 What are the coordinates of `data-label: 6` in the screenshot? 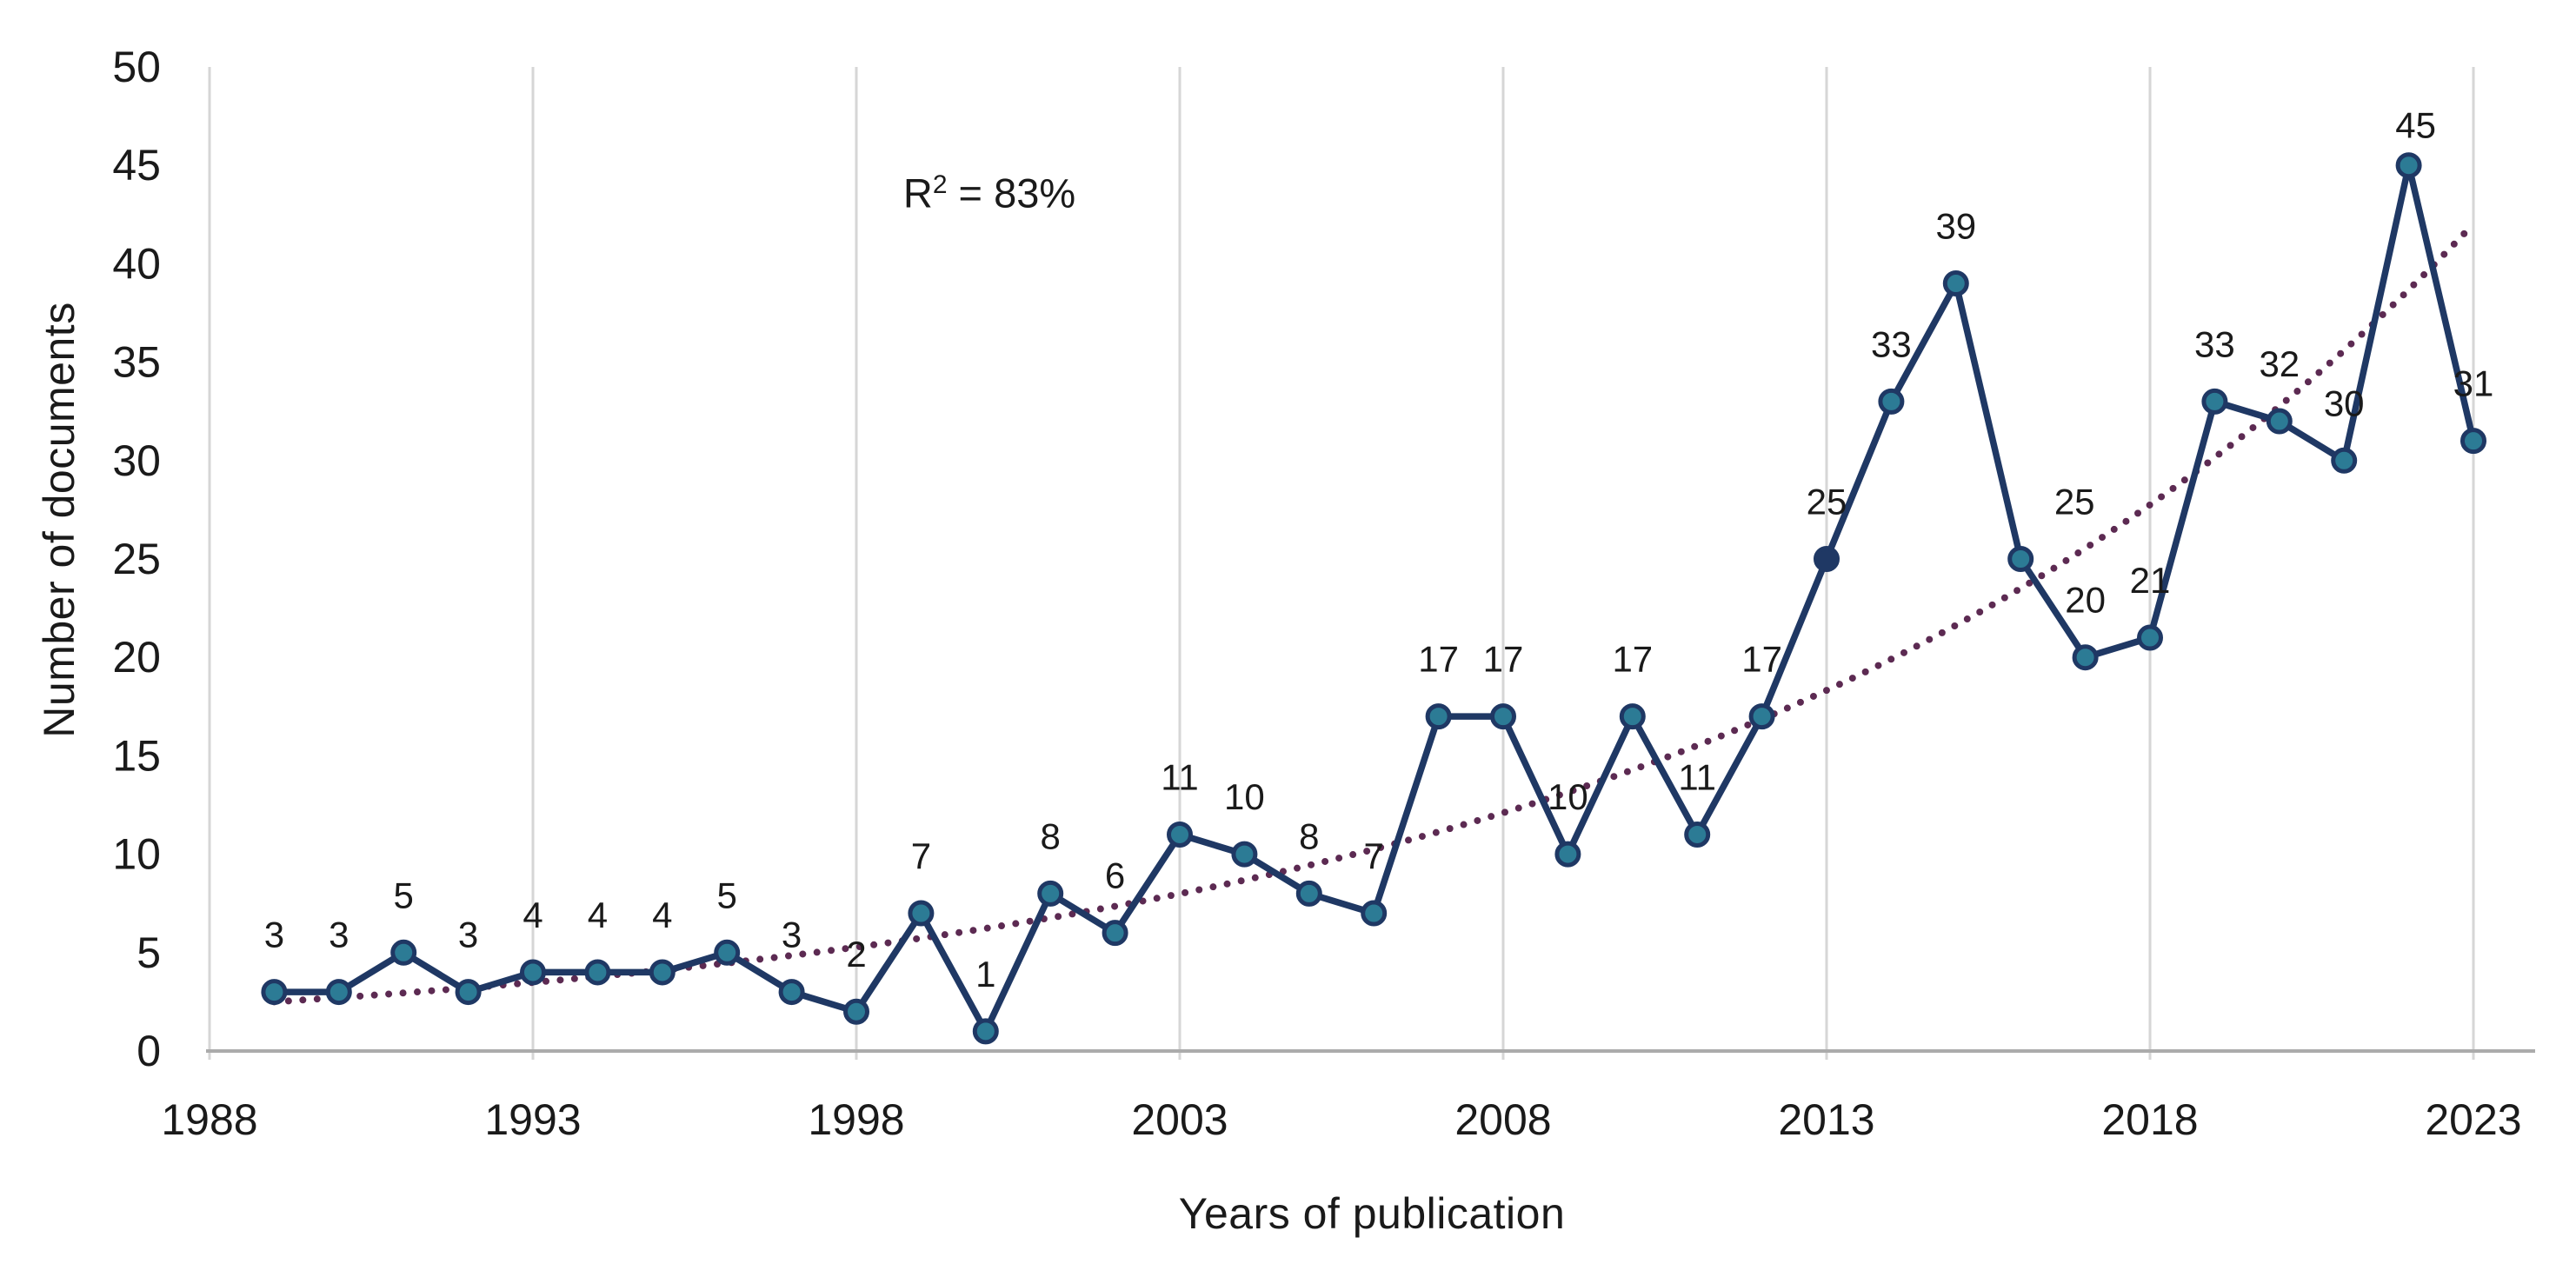 It's located at (1115, 875).